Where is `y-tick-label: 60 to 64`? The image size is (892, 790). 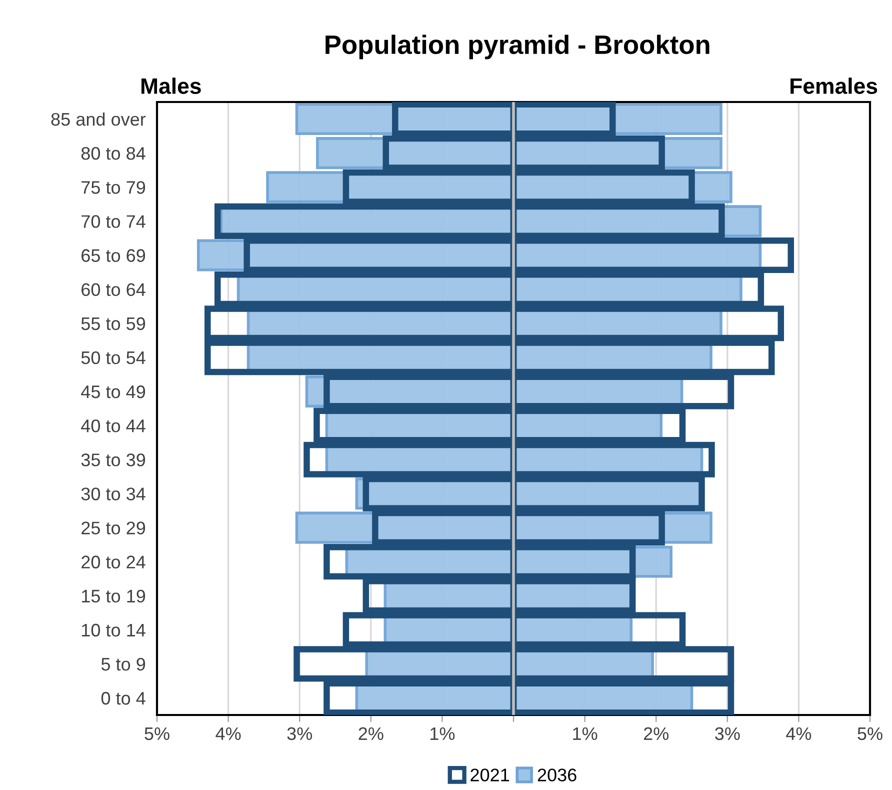 y-tick-label: 60 to 64 is located at coordinates (114, 289).